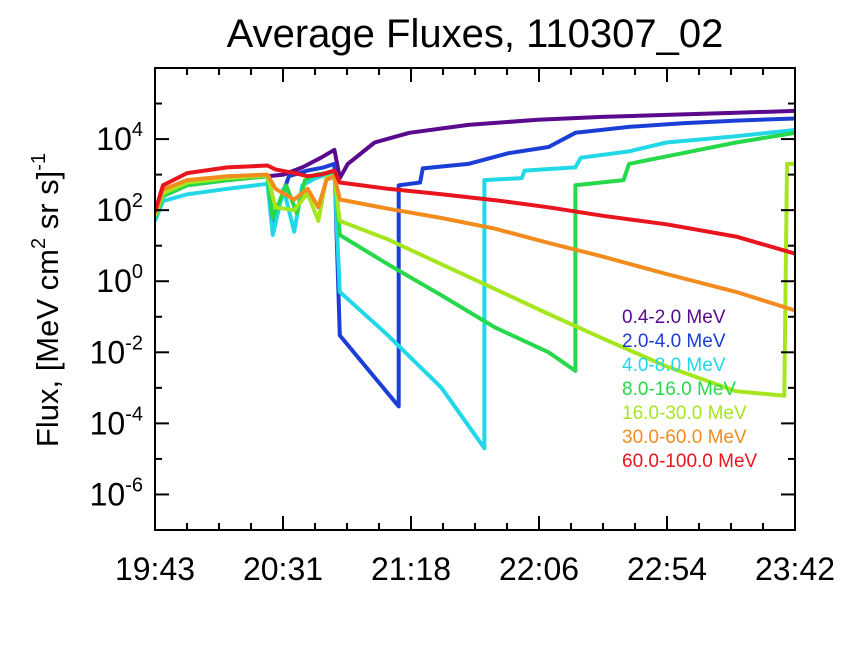 Image resolution: width=864 pixels, height=648 pixels. Describe the element at coordinates (47, 348) in the screenshot. I see `y-axis-label-prefix: Flux, [MeV cm` at that location.